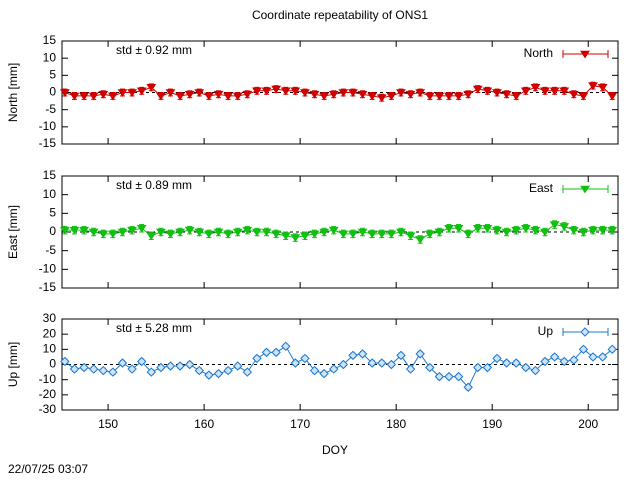  I want to click on y-tick-label: 30, so click(50, 318).